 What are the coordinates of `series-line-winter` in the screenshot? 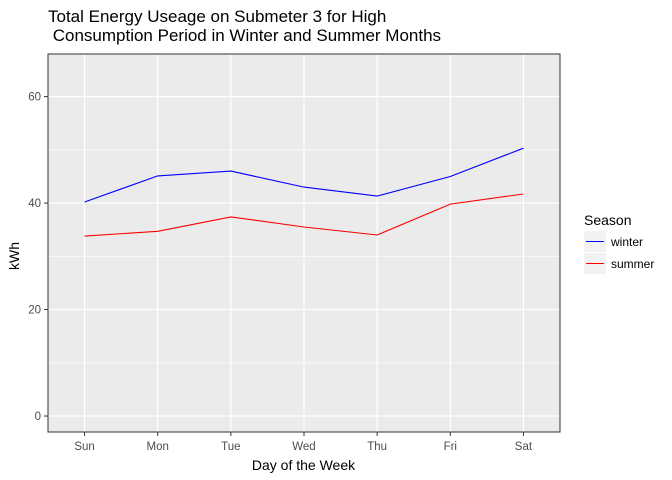 It's located at (304, 175).